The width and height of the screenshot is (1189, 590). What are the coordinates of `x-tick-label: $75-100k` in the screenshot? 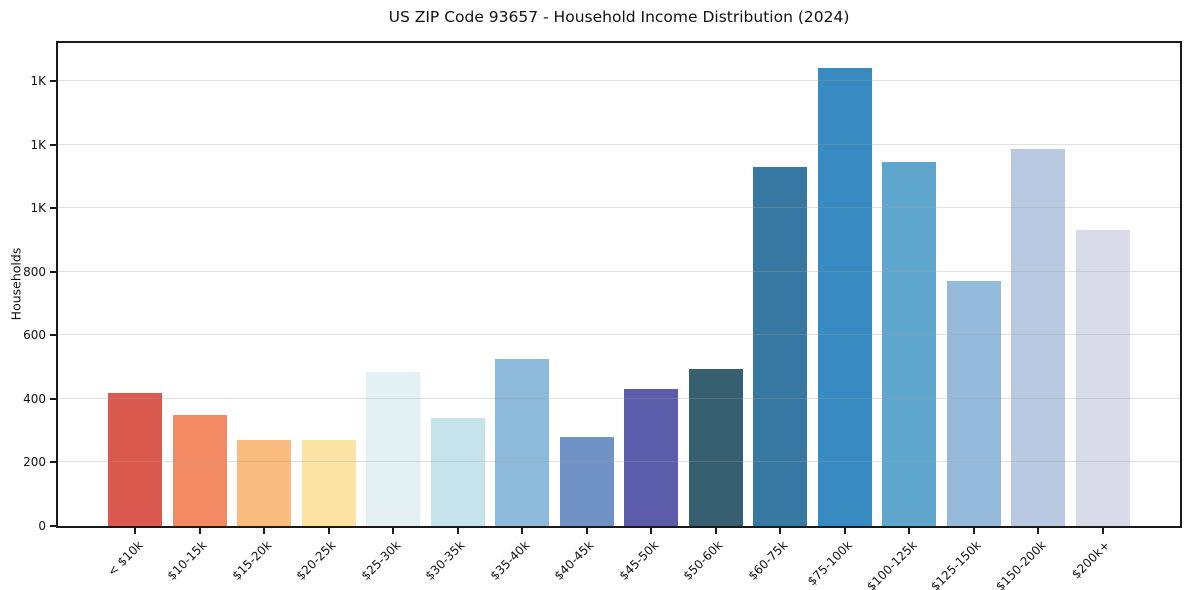 It's located at (829, 563).